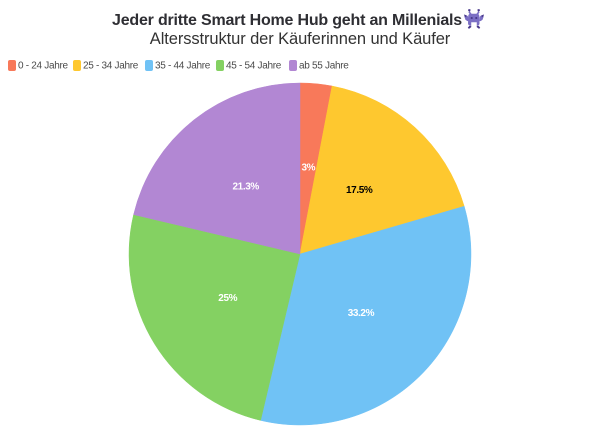 This screenshot has width=600, height=435. I want to click on svg-text: 33.2%, so click(361, 313).